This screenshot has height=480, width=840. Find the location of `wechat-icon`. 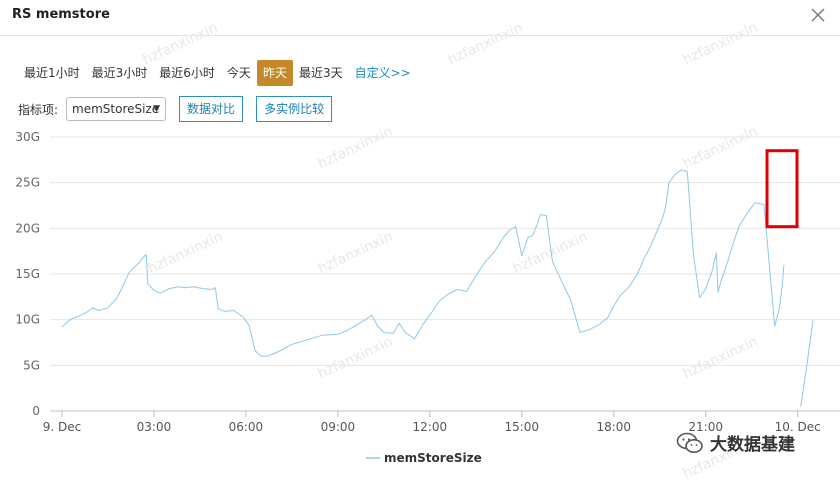

wechat-icon is located at coordinates (689, 442).